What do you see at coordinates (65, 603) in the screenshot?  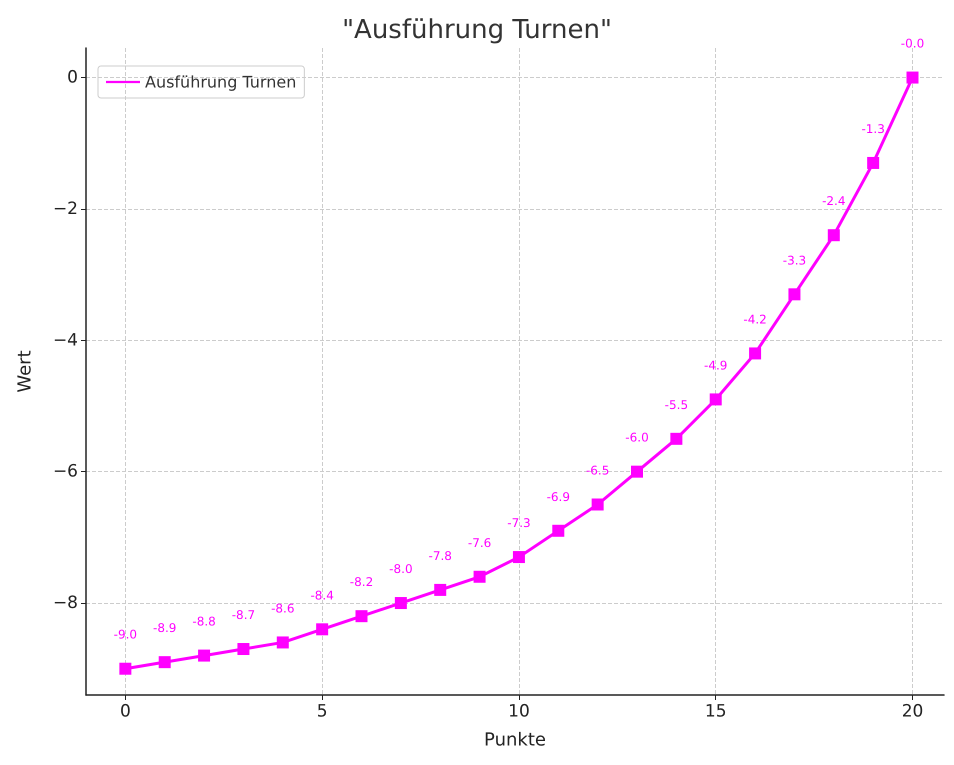 I see `y-tick-label: −8` at bounding box center [65, 603].